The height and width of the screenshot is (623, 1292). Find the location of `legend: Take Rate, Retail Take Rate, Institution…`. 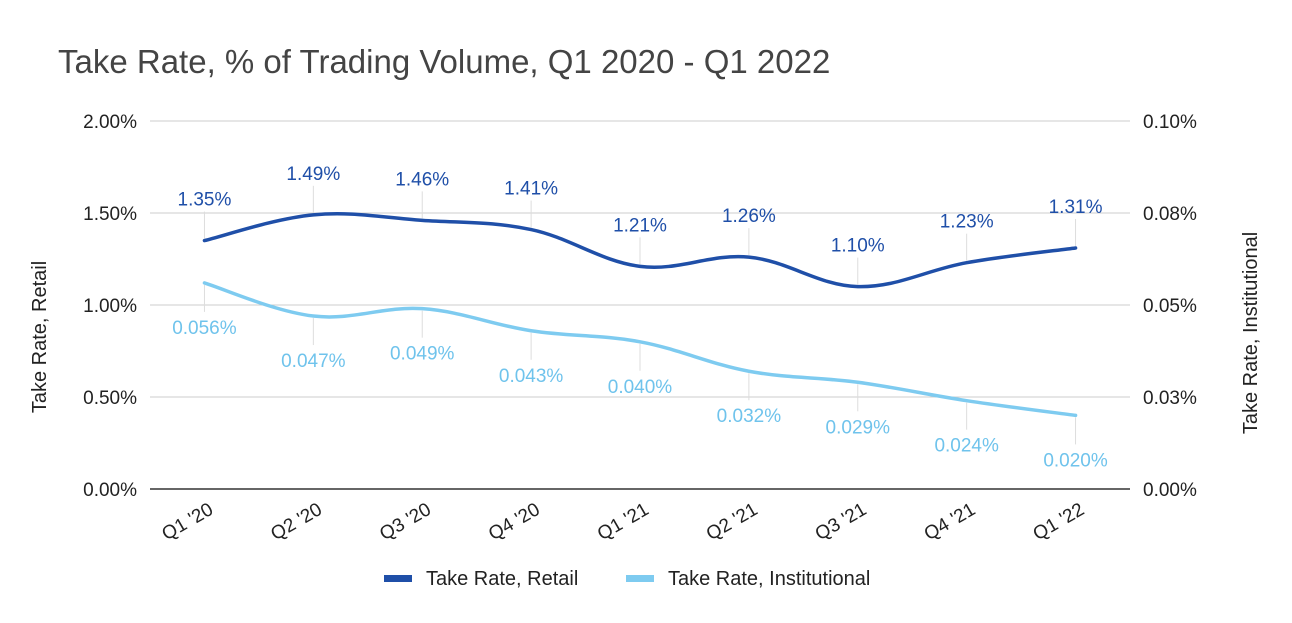

legend: Take Rate, Retail Take Rate, Institution… is located at coordinates (627, 579).